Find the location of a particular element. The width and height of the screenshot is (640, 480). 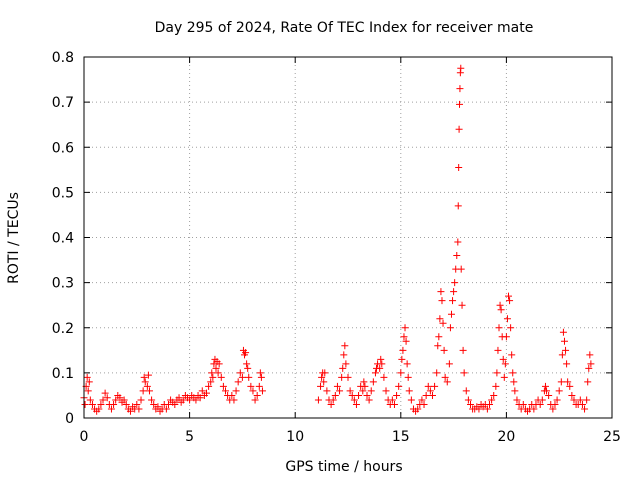

x-tick-label: 25 is located at coordinates (612, 437).